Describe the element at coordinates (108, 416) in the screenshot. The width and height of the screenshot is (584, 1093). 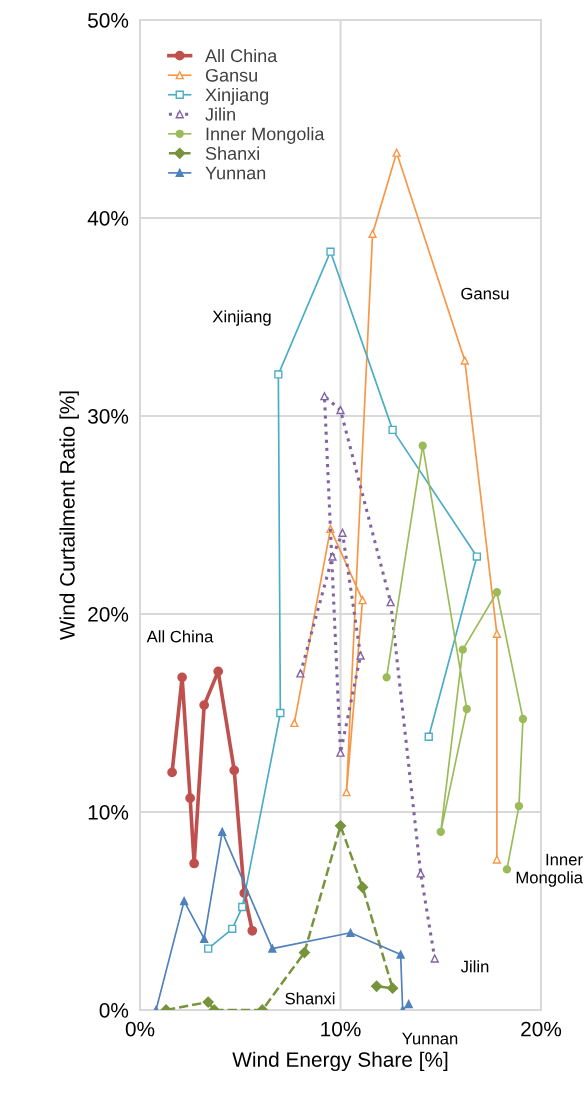
I see `y-tick-label: 30%` at that location.